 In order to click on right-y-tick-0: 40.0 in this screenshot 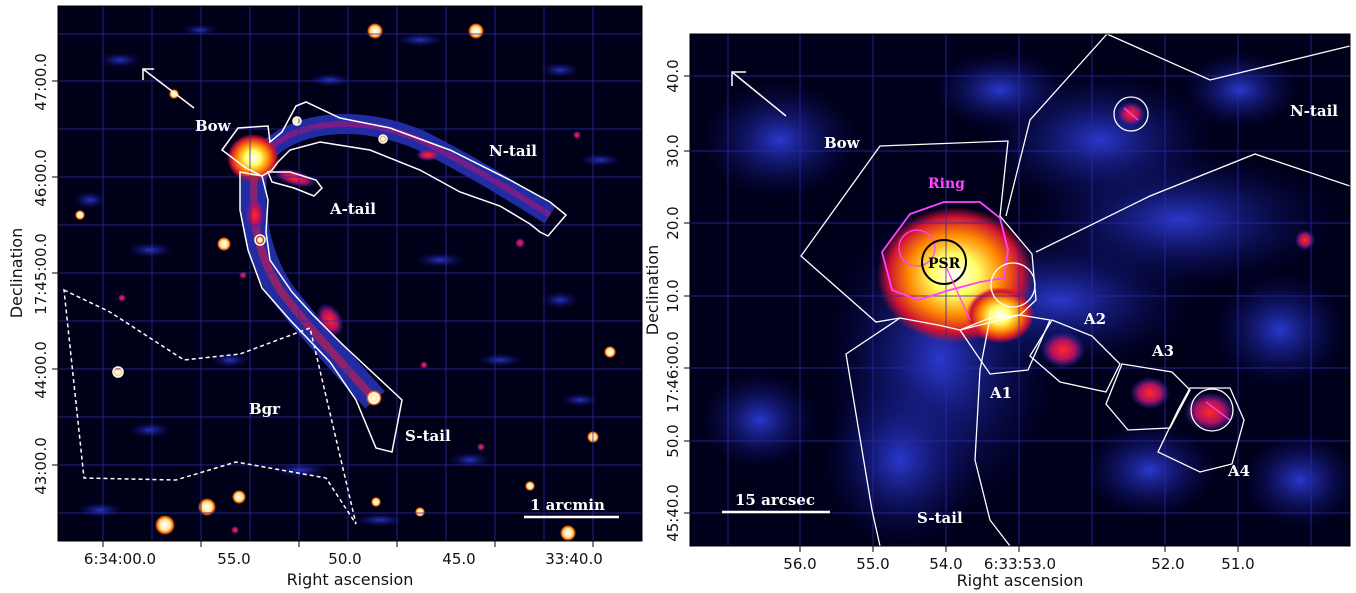, I will do `click(673, 75)`.